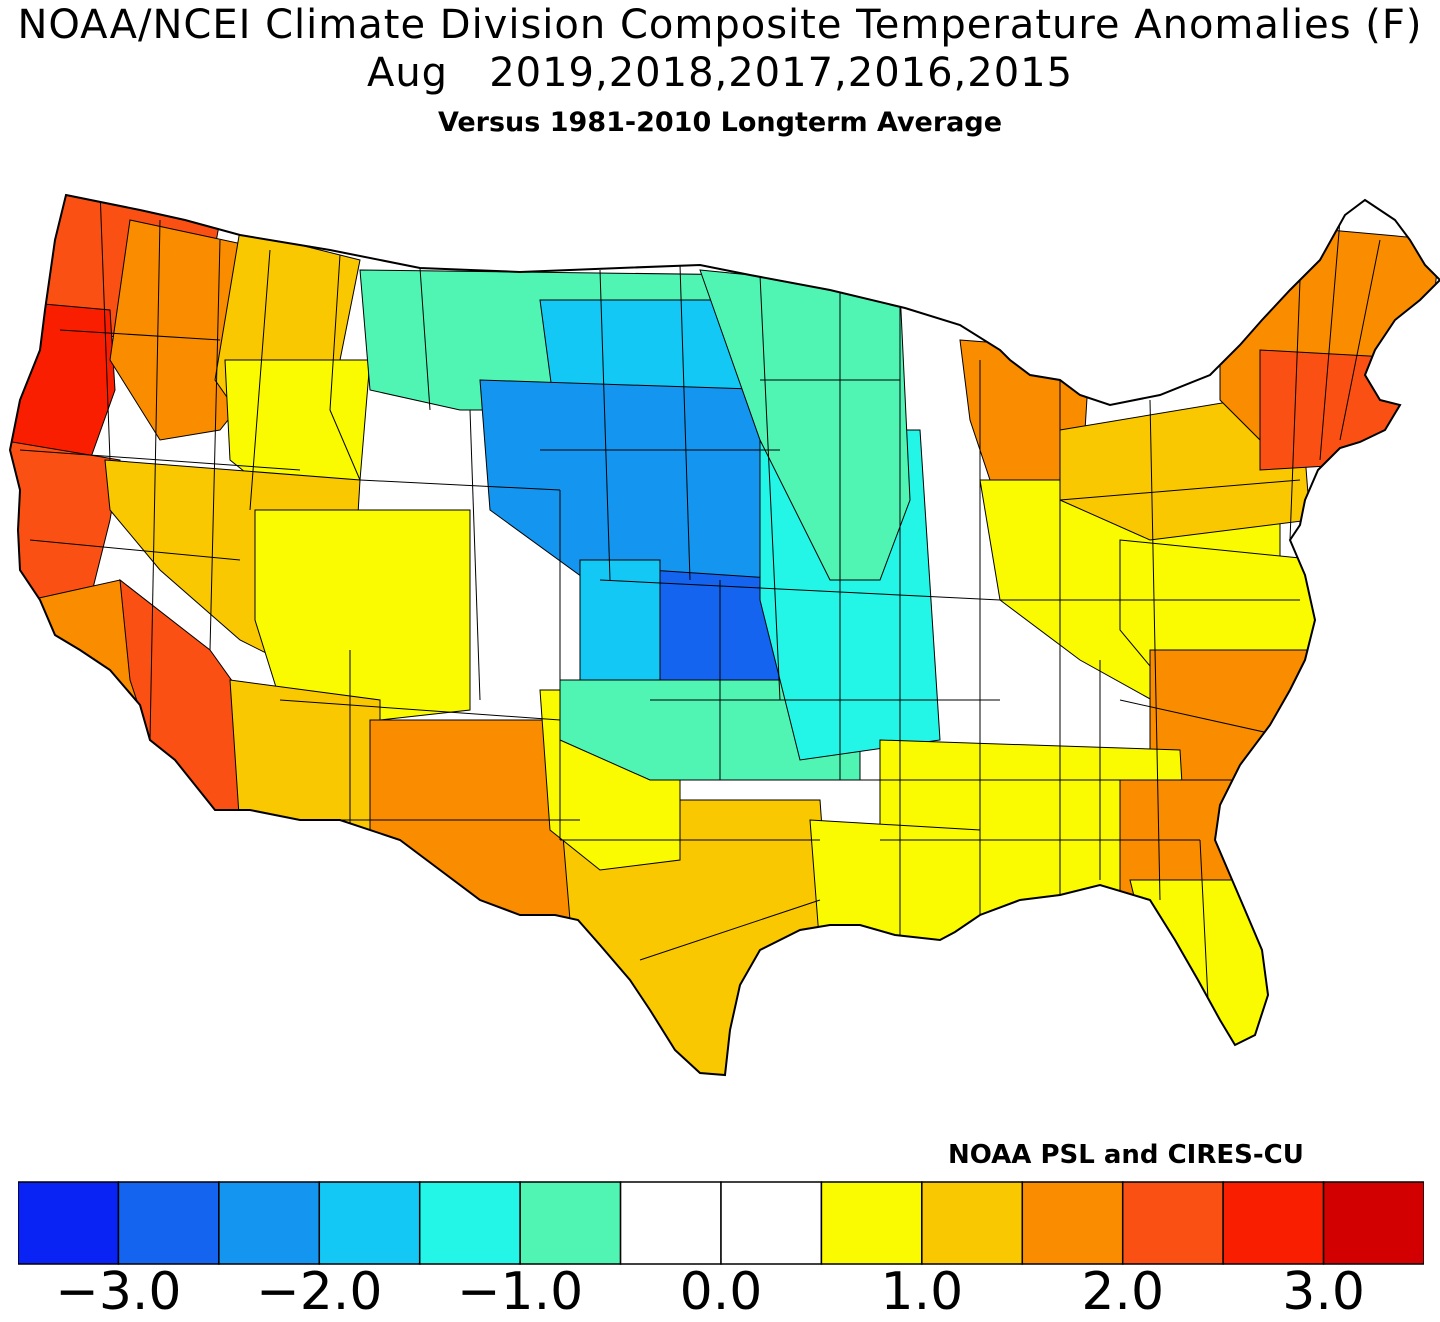 This screenshot has height=1322, width=1440. I want to click on colorbar-tick-label: −2.0, so click(319, 1292).